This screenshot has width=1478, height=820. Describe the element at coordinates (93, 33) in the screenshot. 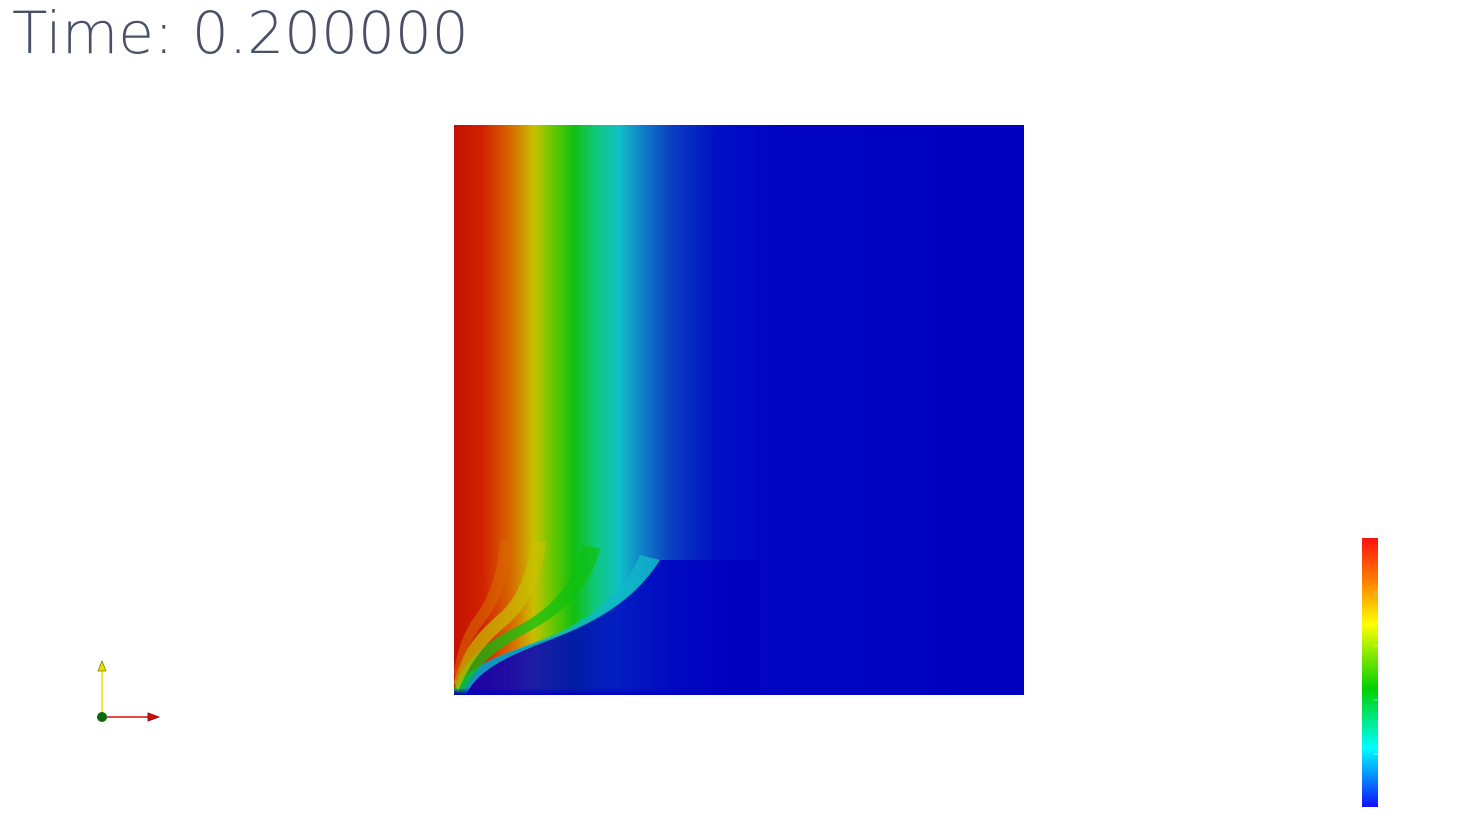

I see `time-prefix: Time:` at that location.